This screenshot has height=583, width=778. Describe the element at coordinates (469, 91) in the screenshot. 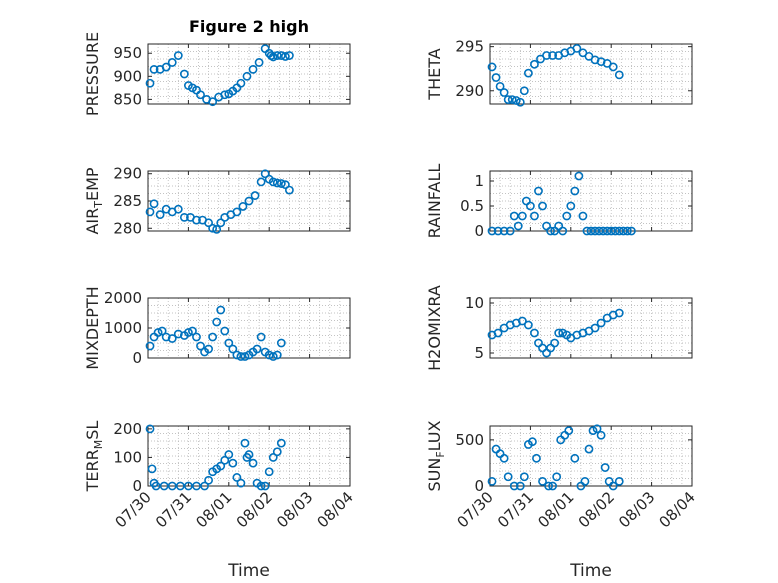

I see `y-tick-label: 290` at that location.